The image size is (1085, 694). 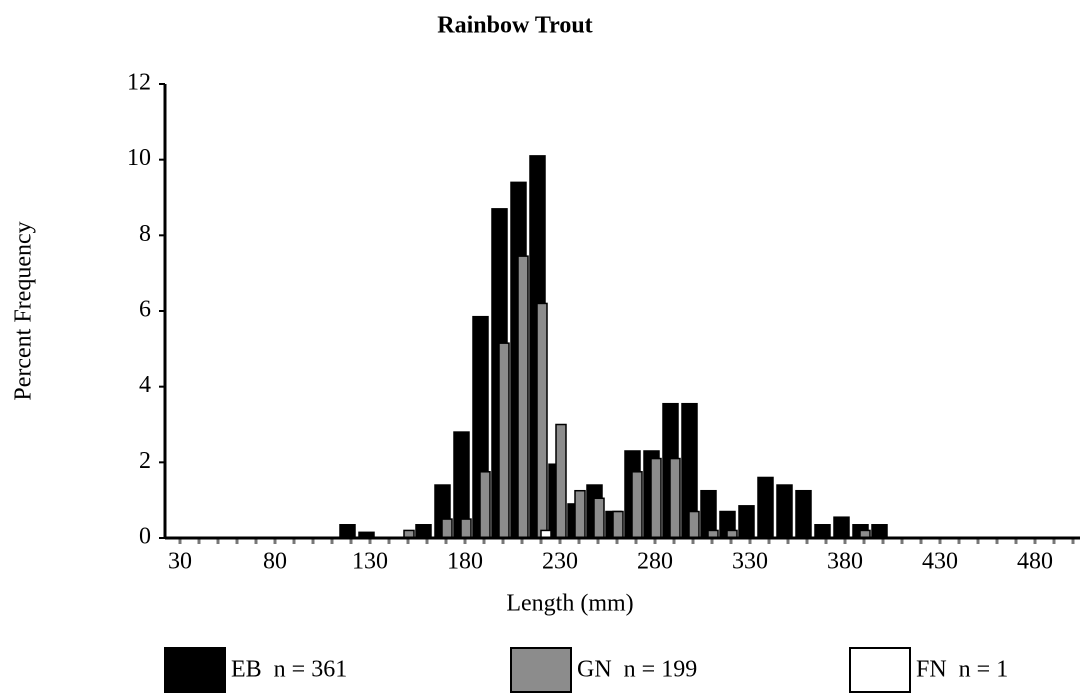 What do you see at coordinates (845, 562) in the screenshot?
I see `x-tick-label: 380` at bounding box center [845, 562].